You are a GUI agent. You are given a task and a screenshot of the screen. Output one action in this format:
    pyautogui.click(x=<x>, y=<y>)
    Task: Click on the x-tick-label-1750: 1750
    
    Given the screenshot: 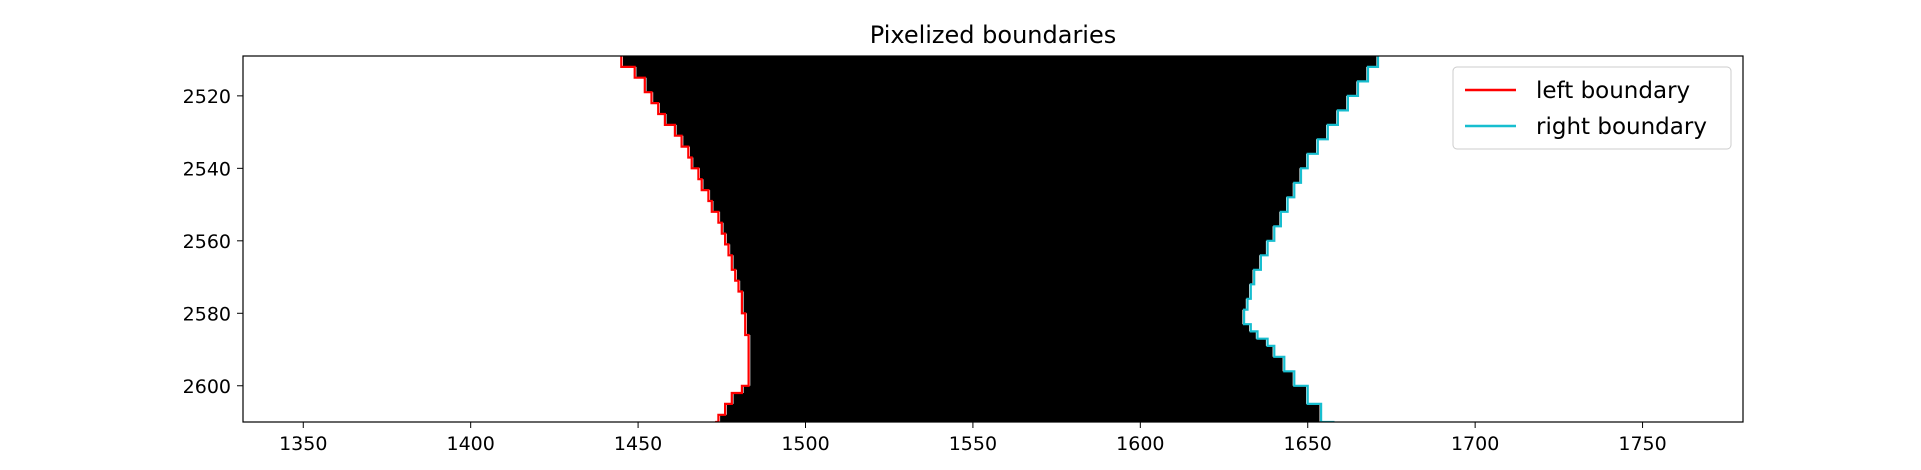 What is the action you would take?
    pyautogui.click(x=1642, y=444)
    